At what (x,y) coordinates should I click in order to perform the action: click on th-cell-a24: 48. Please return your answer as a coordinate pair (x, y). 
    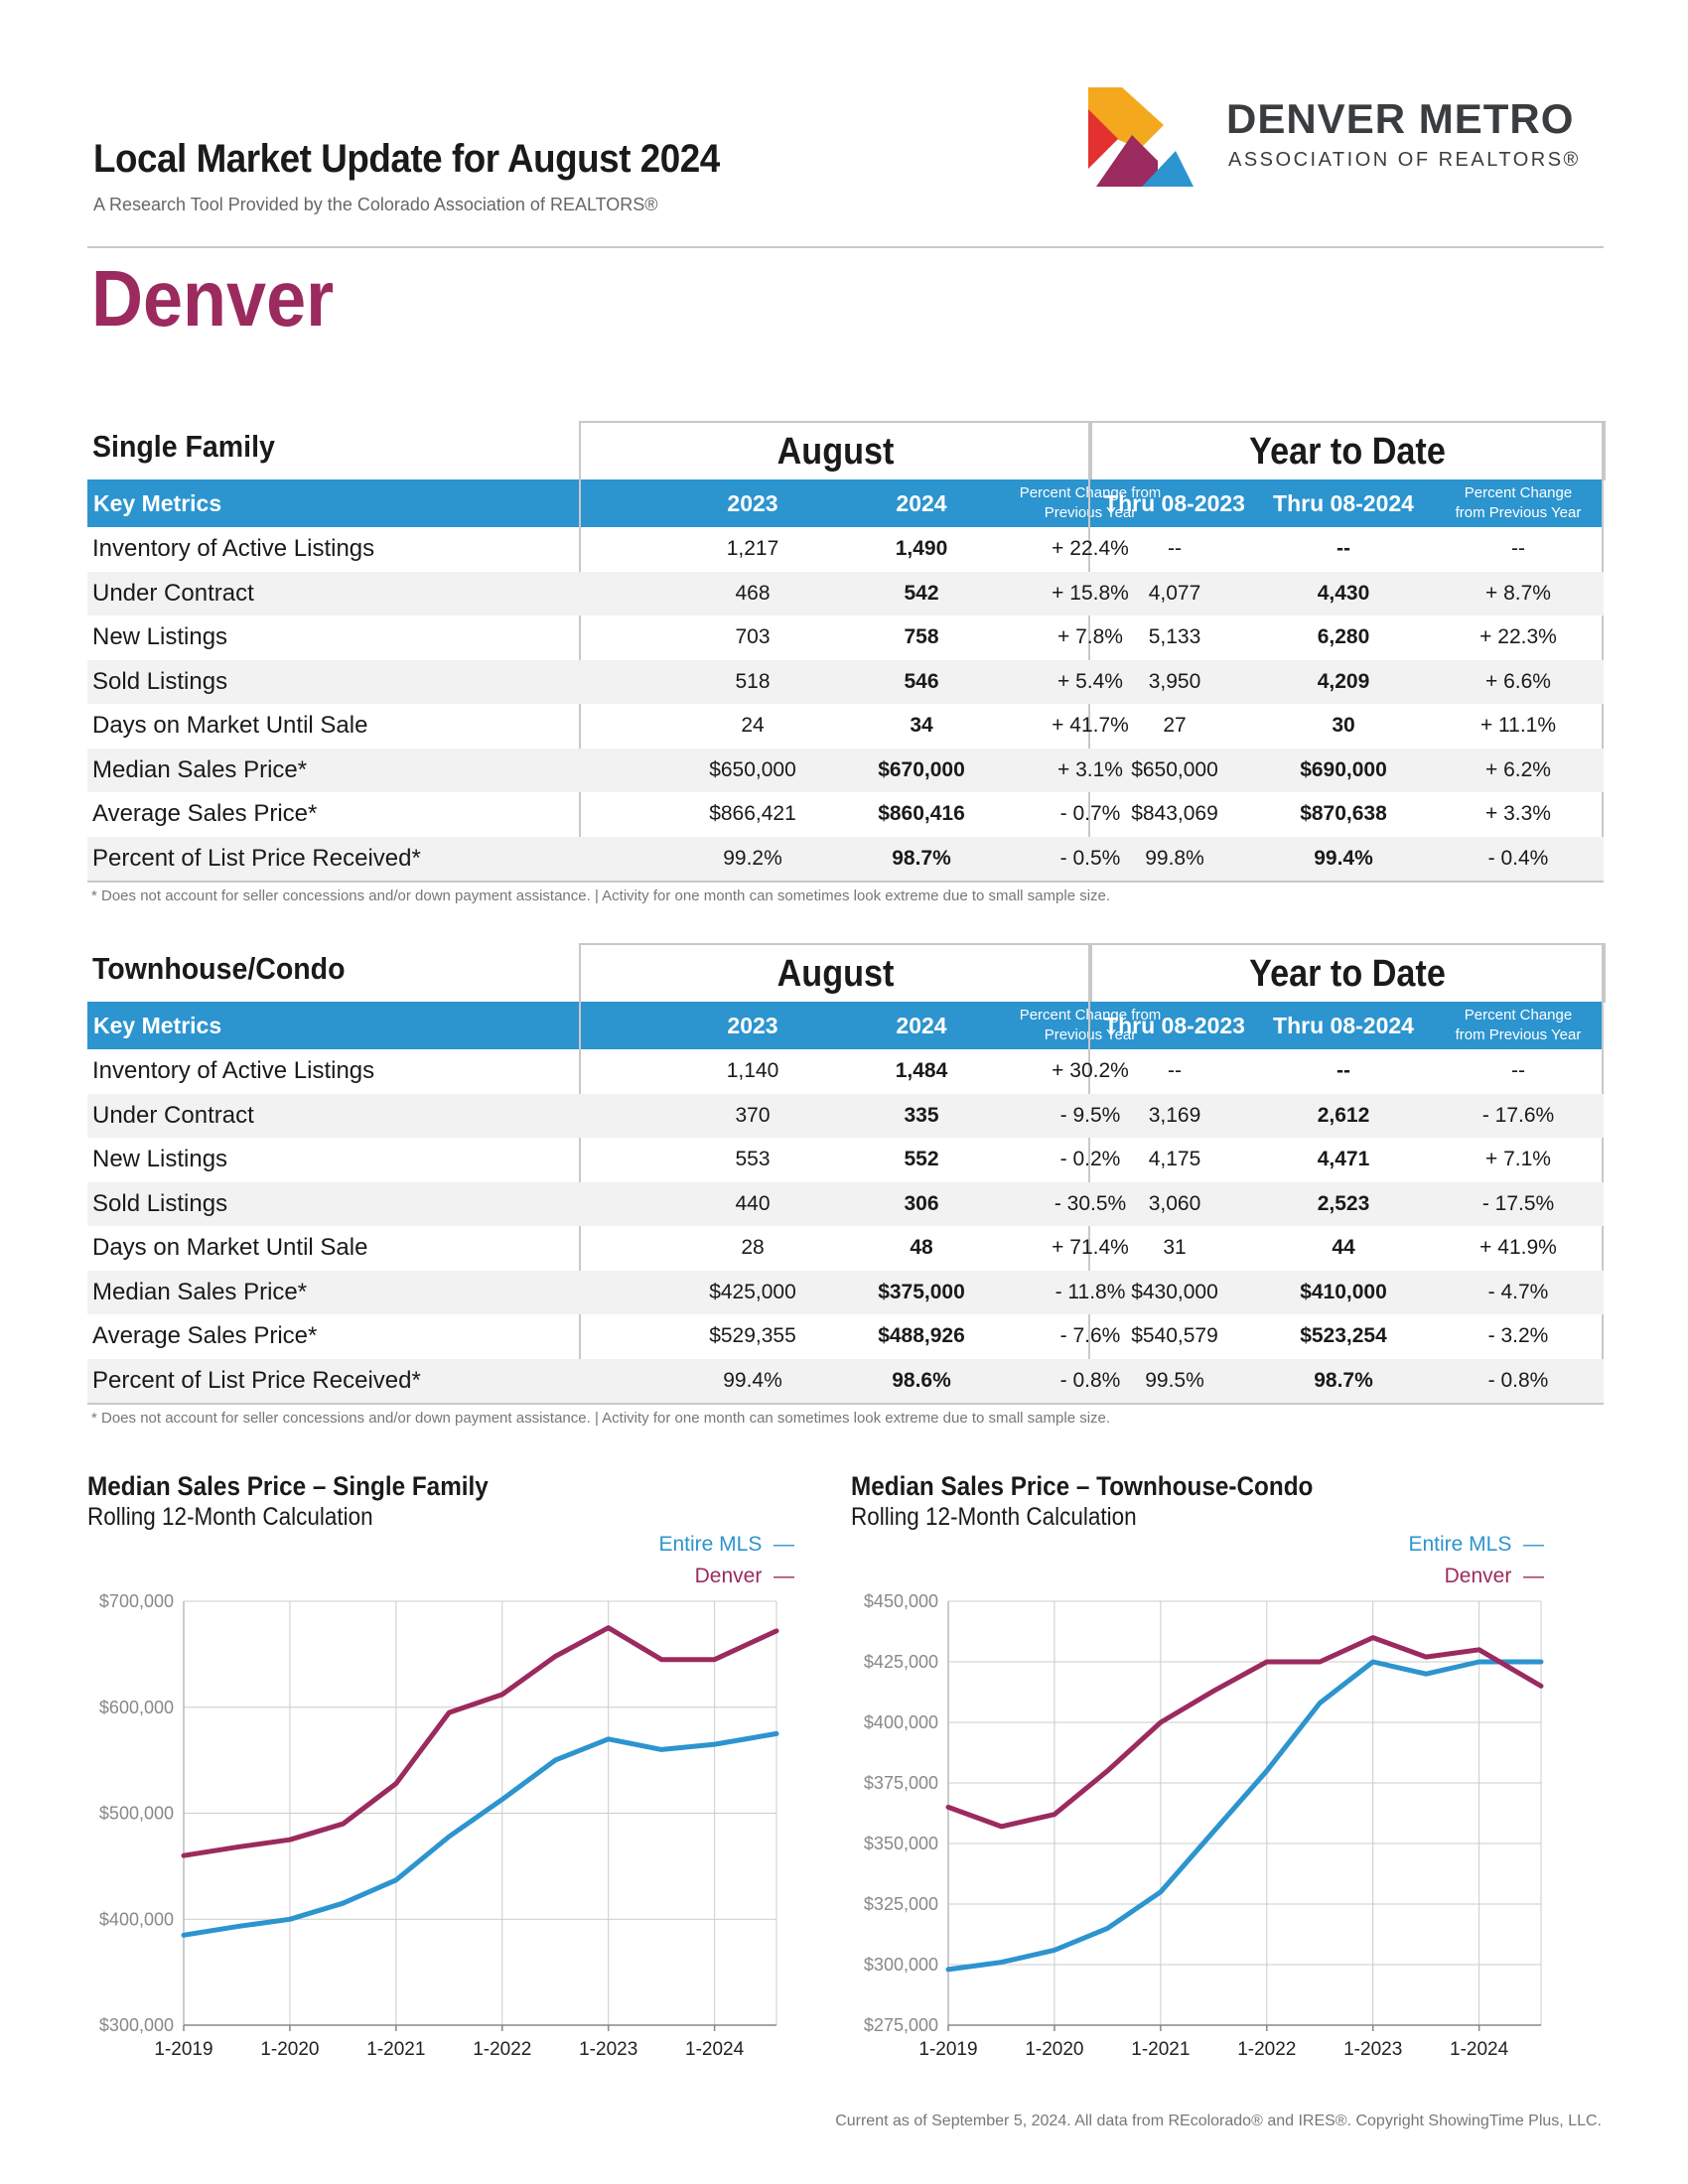
    Looking at the image, I should click on (921, 1247).